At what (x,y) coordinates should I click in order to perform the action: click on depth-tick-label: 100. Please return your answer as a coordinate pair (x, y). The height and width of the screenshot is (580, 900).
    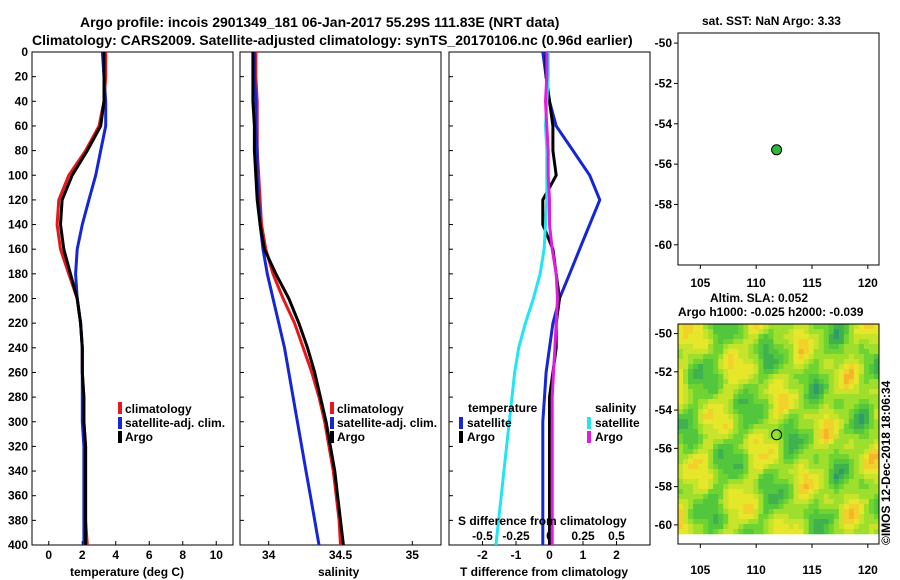
    Looking at the image, I should click on (18, 175).